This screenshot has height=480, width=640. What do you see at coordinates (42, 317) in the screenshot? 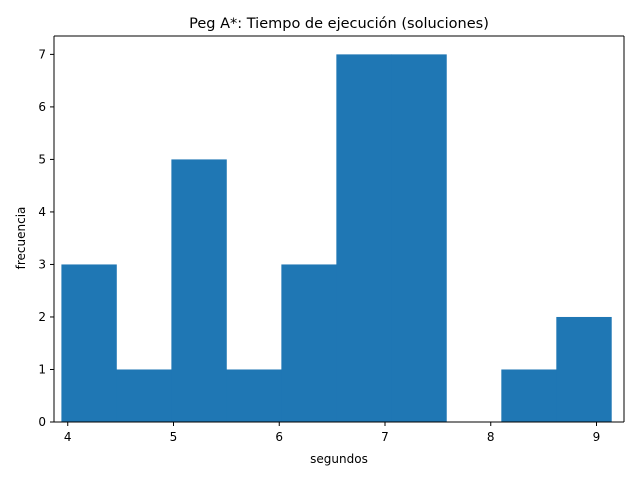
I see `y-tick-label: 2` at bounding box center [42, 317].